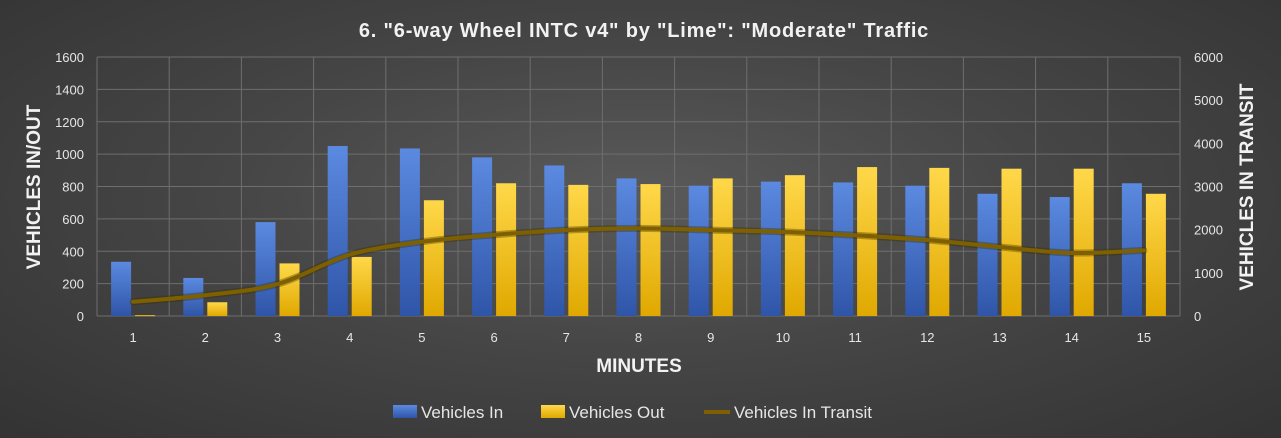 The width and height of the screenshot is (1281, 438). What do you see at coordinates (553, 411) in the screenshot?
I see `legend-swatch-vehicles-out` at bounding box center [553, 411].